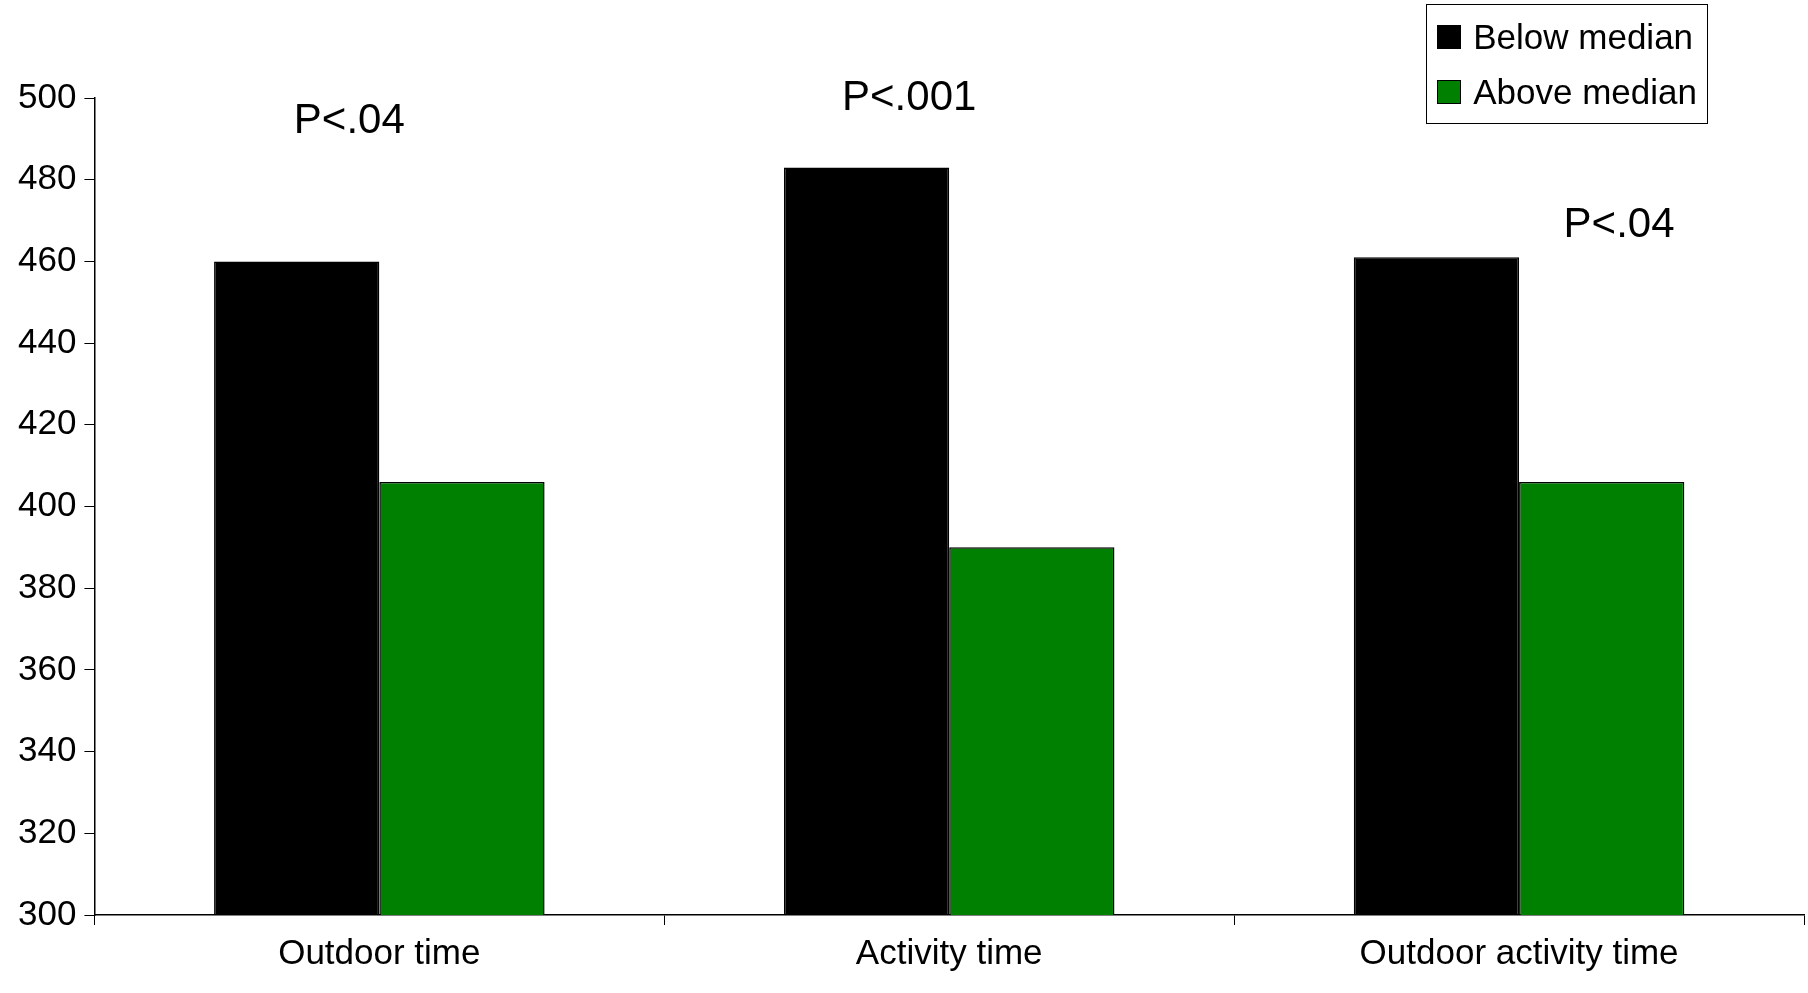 Image resolution: width=1808 pixels, height=993 pixels. What do you see at coordinates (949, 951) in the screenshot?
I see `x-tick-label: Activity time` at bounding box center [949, 951].